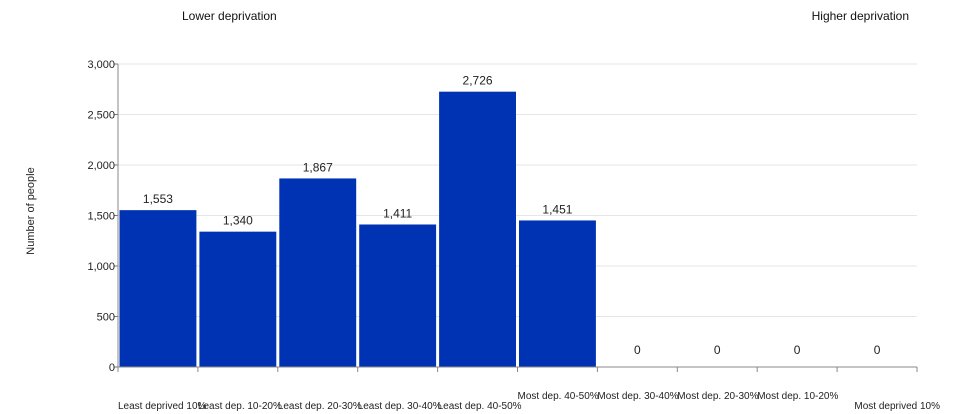  Describe the element at coordinates (158, 199) in the screenshot. I see `bar-value-label: 1,553` at that location.